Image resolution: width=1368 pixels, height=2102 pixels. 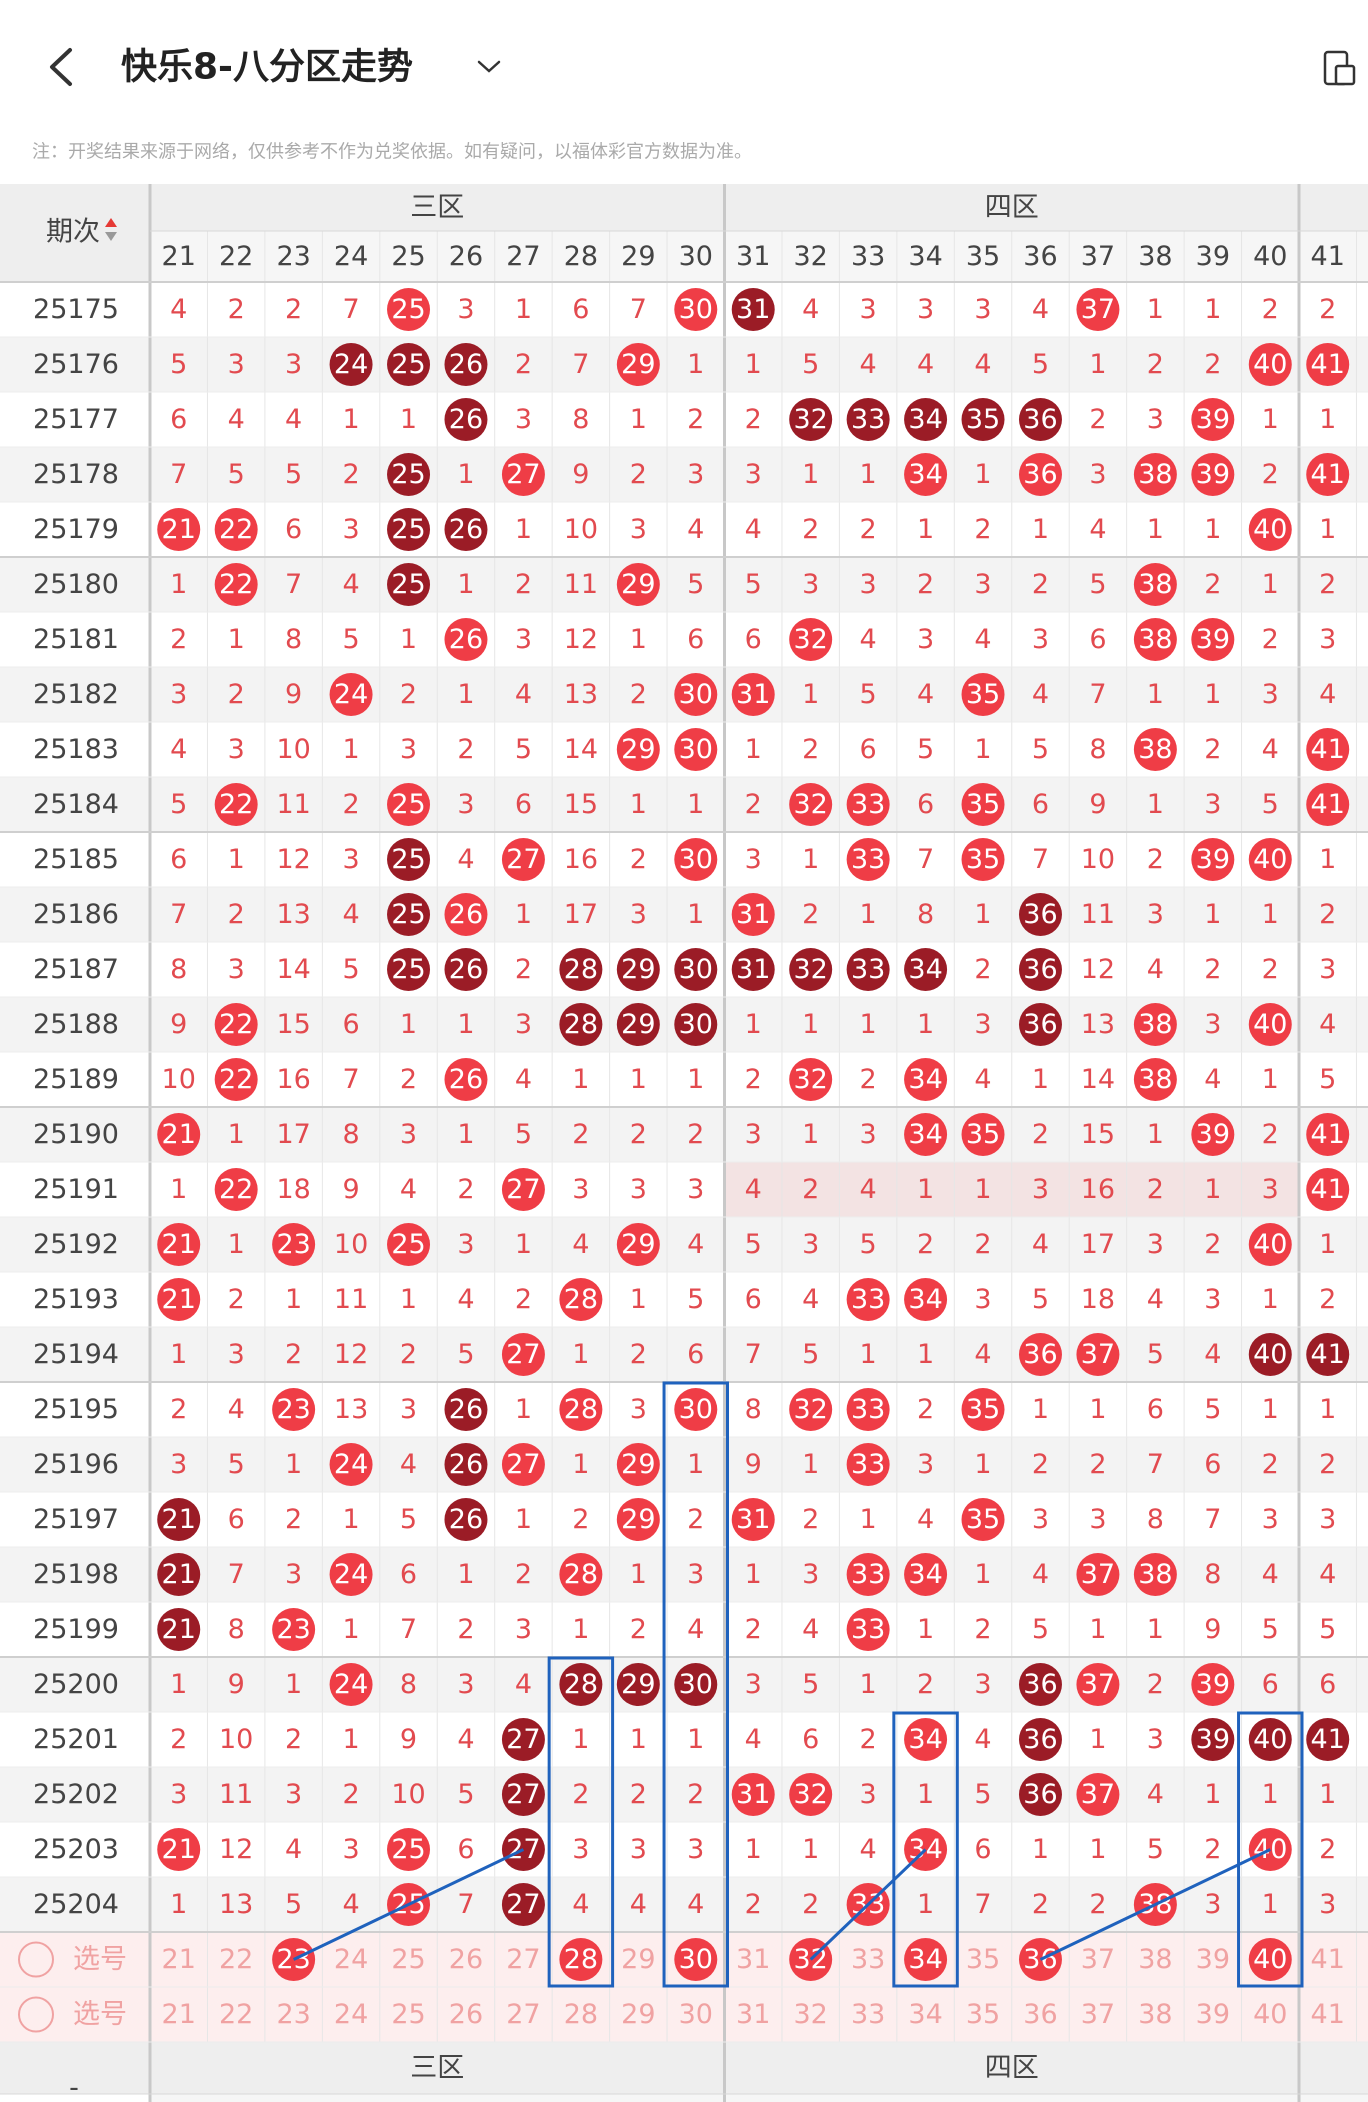 I want to click on ball-number: 25, so click(x=408, y=969).